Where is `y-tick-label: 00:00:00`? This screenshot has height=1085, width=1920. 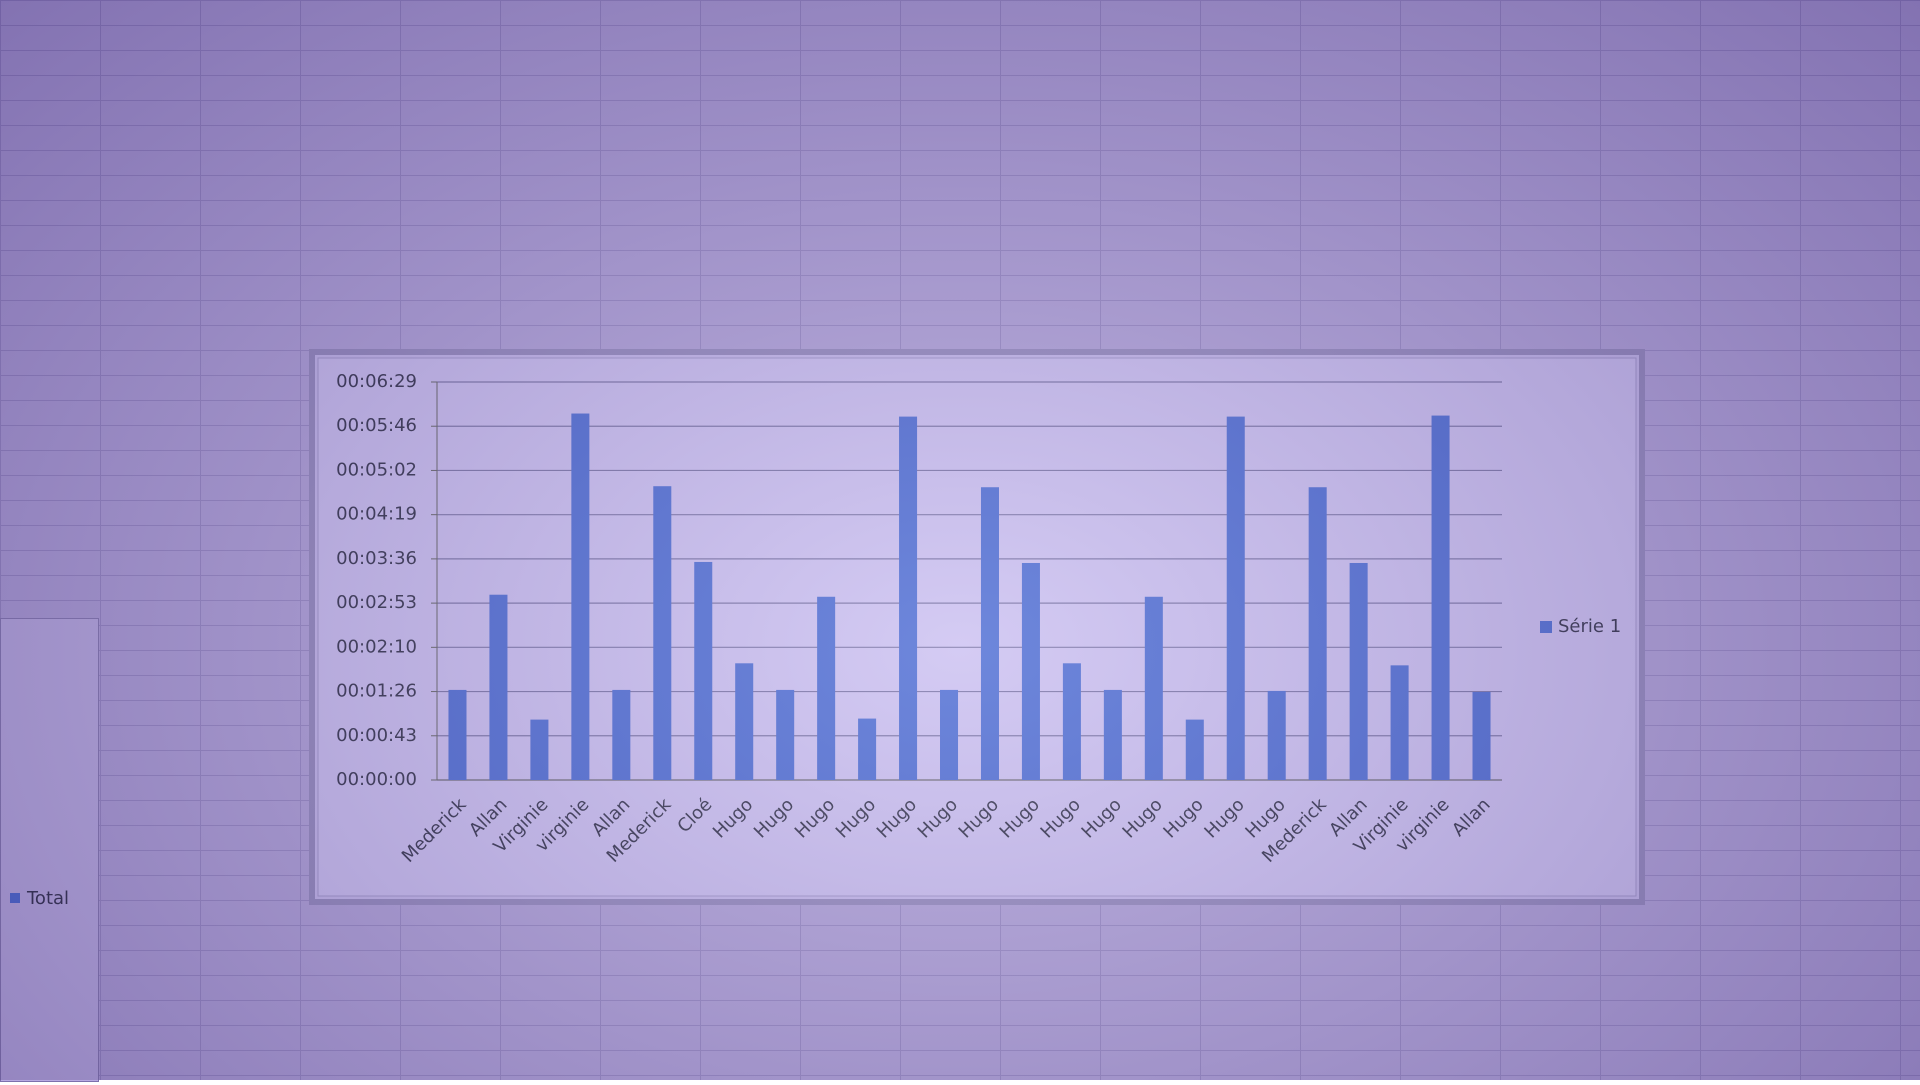 y-tick-label: 00:00:00 is located at coordinates (376, 779).